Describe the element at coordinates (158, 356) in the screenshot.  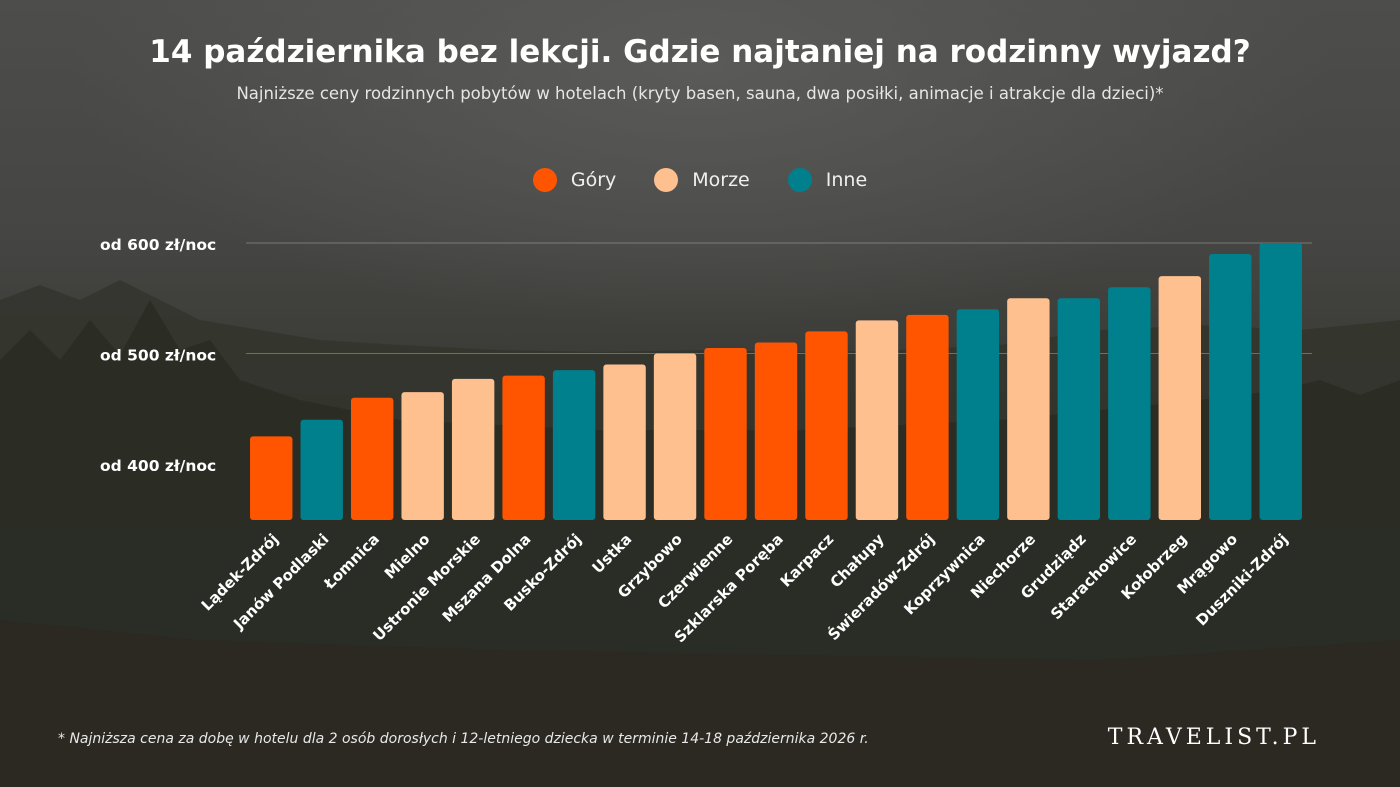
I see `y-tick-label-500: od 500 zł/noc` at that location.